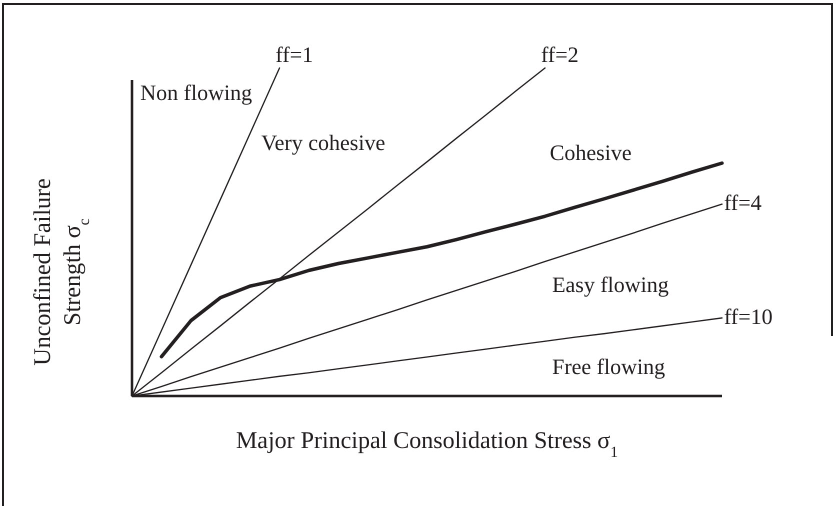 This screenshot has width=836, height=506. What do you see at coordinates (610, 285) in the screenshot?
I see `annotation: Easy flowing` at bounding box center [610, 285].